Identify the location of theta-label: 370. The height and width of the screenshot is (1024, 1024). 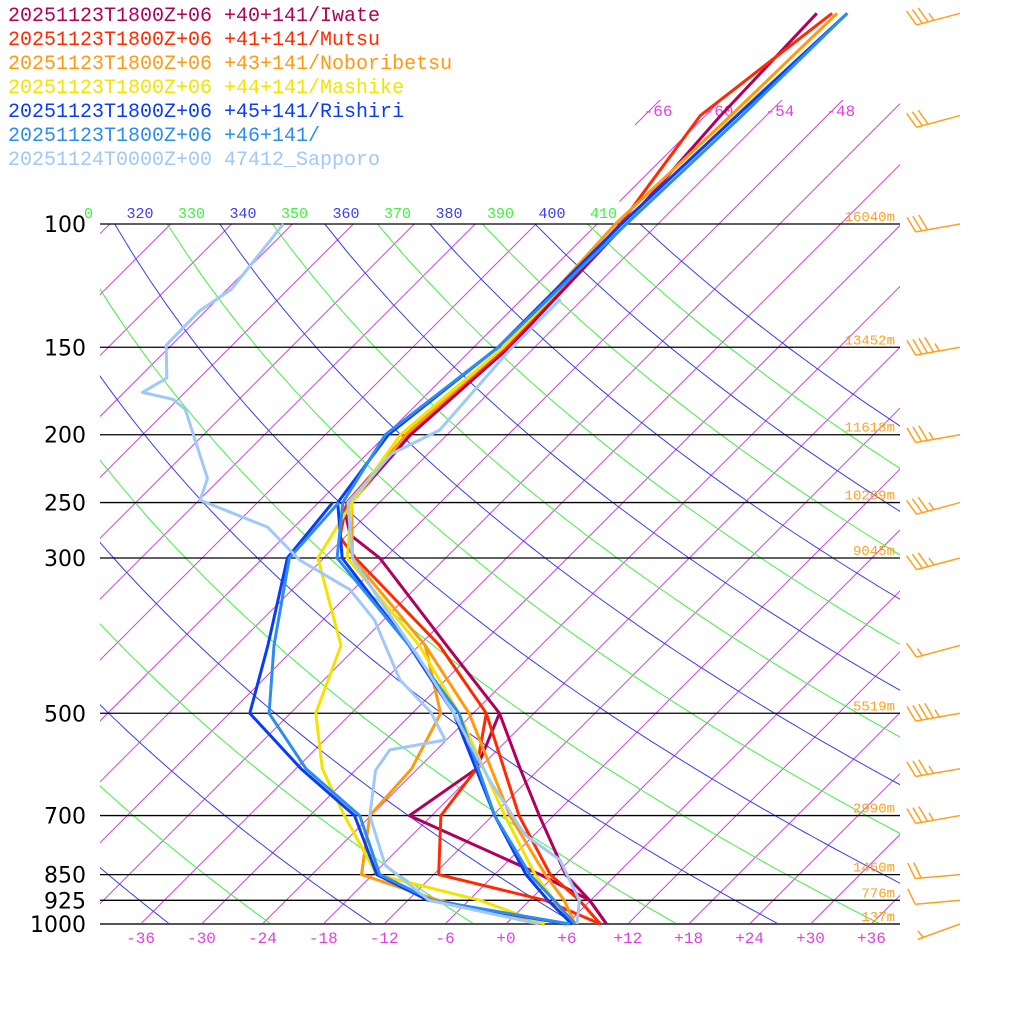
(397, 214).